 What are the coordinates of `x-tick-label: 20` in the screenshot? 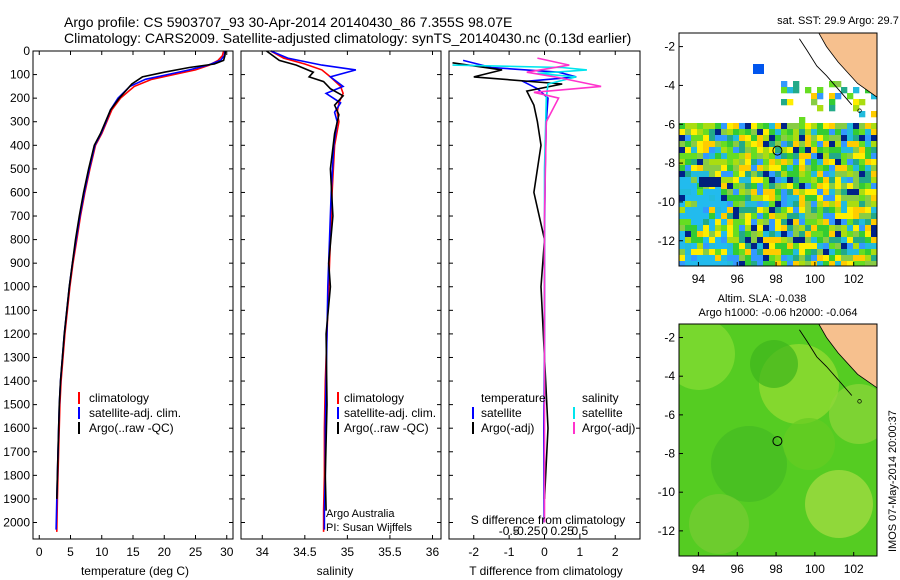 It's located at (165, 552).